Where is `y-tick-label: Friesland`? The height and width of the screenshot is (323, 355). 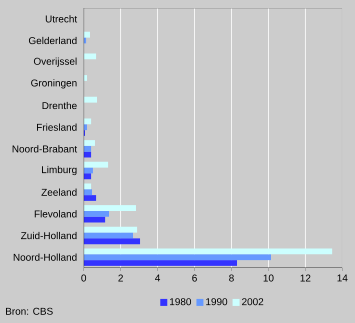
y-tick-label: Friesland is located at coordinates (57, 127).